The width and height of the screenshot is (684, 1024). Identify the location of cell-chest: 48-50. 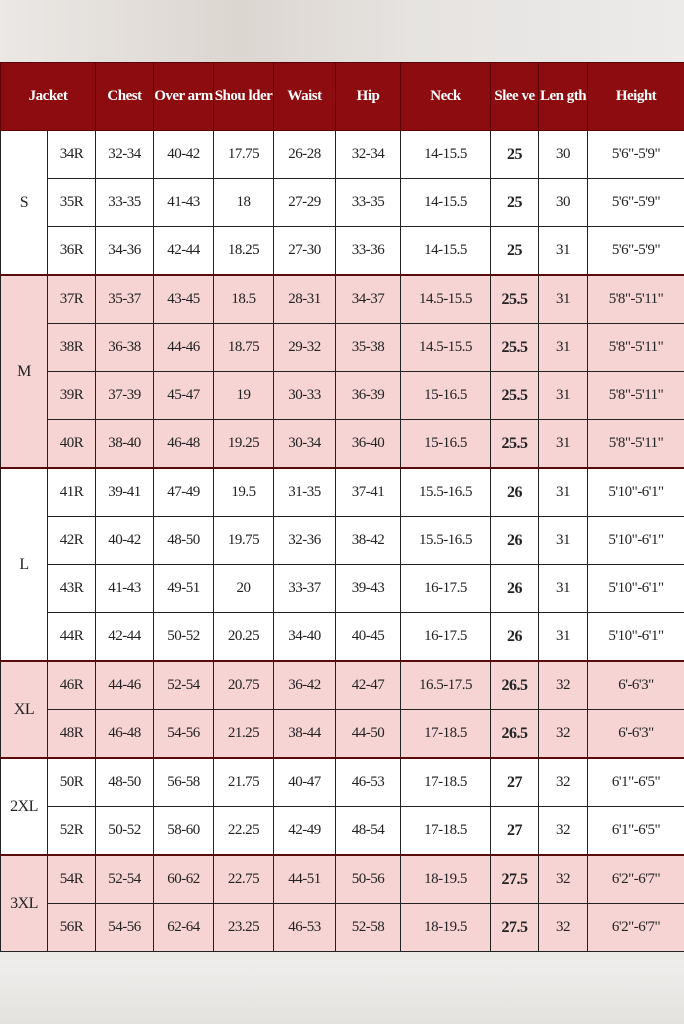
(124, 782).